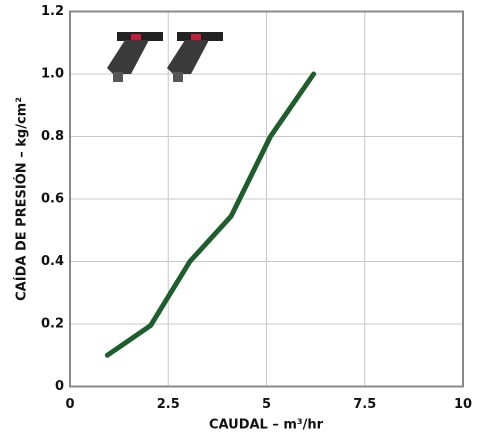 The width and height of the screenshot is (485, 439). I want to click on x-tick-label: 0, so click(69, 404).